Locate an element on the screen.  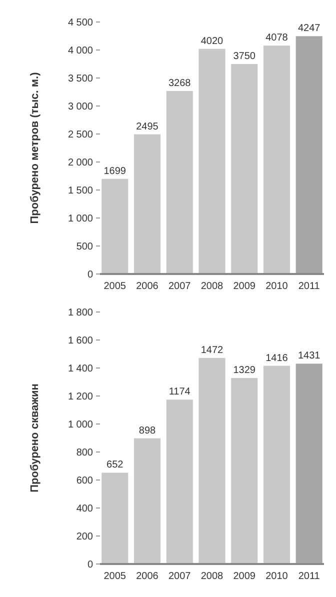
y-tick-label: 2 000 is located at coordinates (81, 163).